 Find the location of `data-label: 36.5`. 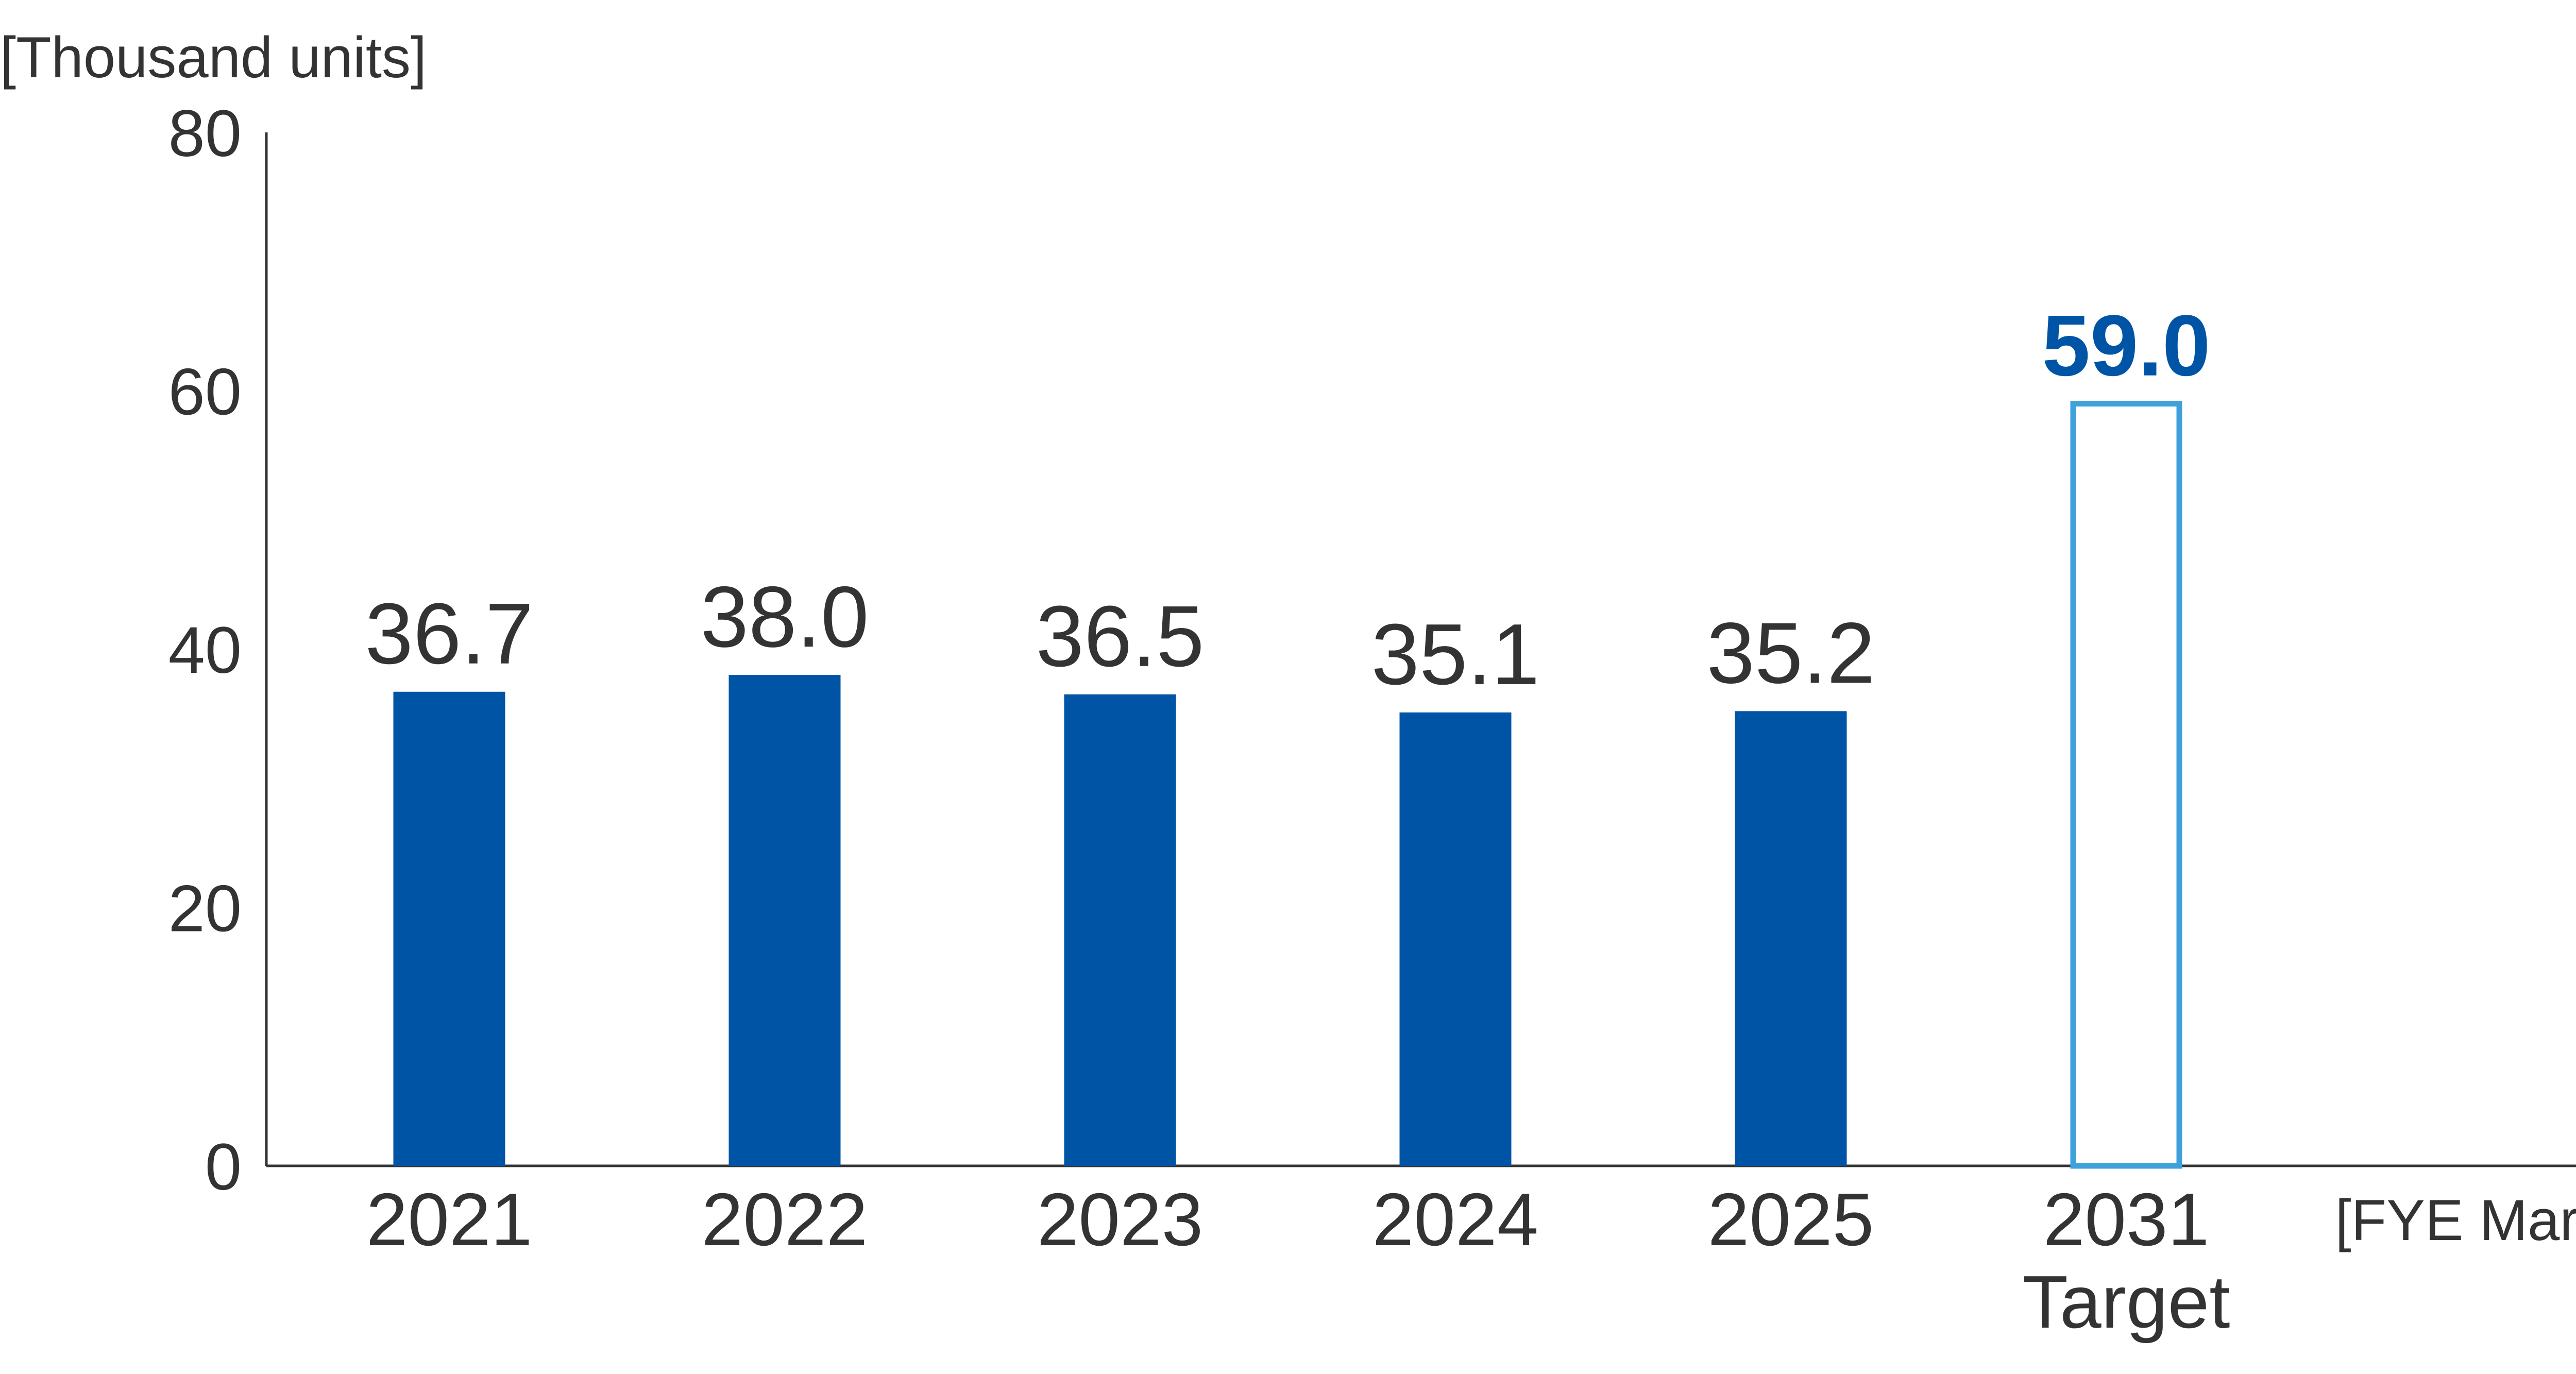

data-label: 36.5 is located at coordinates (1120, 636).